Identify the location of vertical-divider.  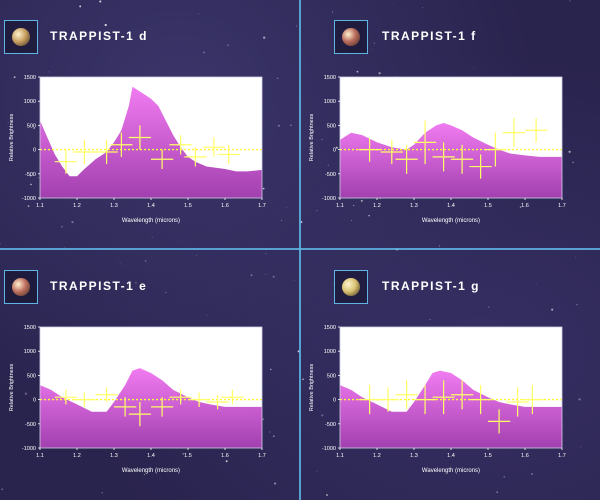
(300, 250).